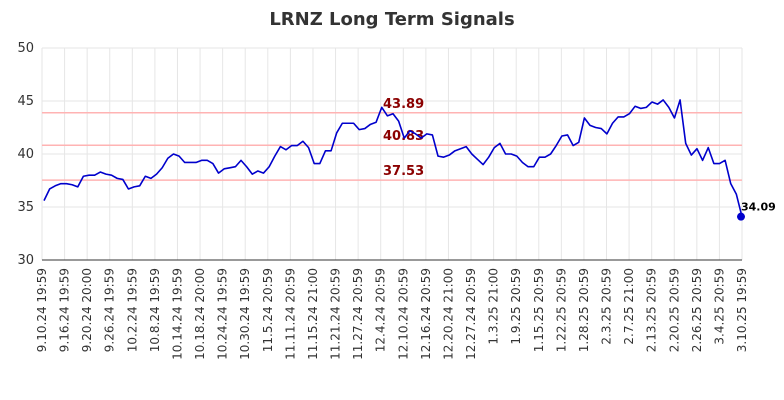 Image resolution: width=784 pixels, height=400 pixels. What do you see at coordinates (426, 314) in the screenshot?
I see `x-tick-label: 12.16.24 20:59` at bounding box center [426, 314].